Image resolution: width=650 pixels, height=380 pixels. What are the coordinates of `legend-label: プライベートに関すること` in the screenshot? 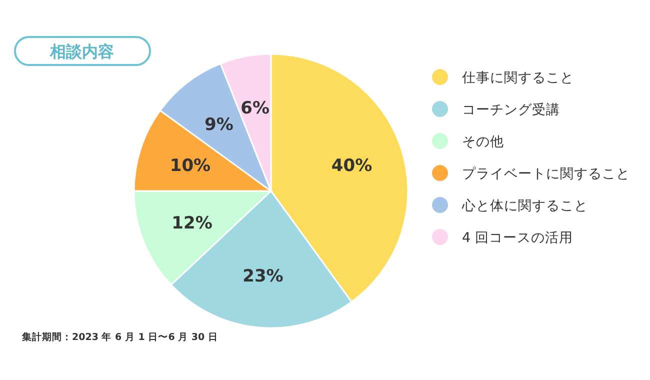 It's located at (546, 174).